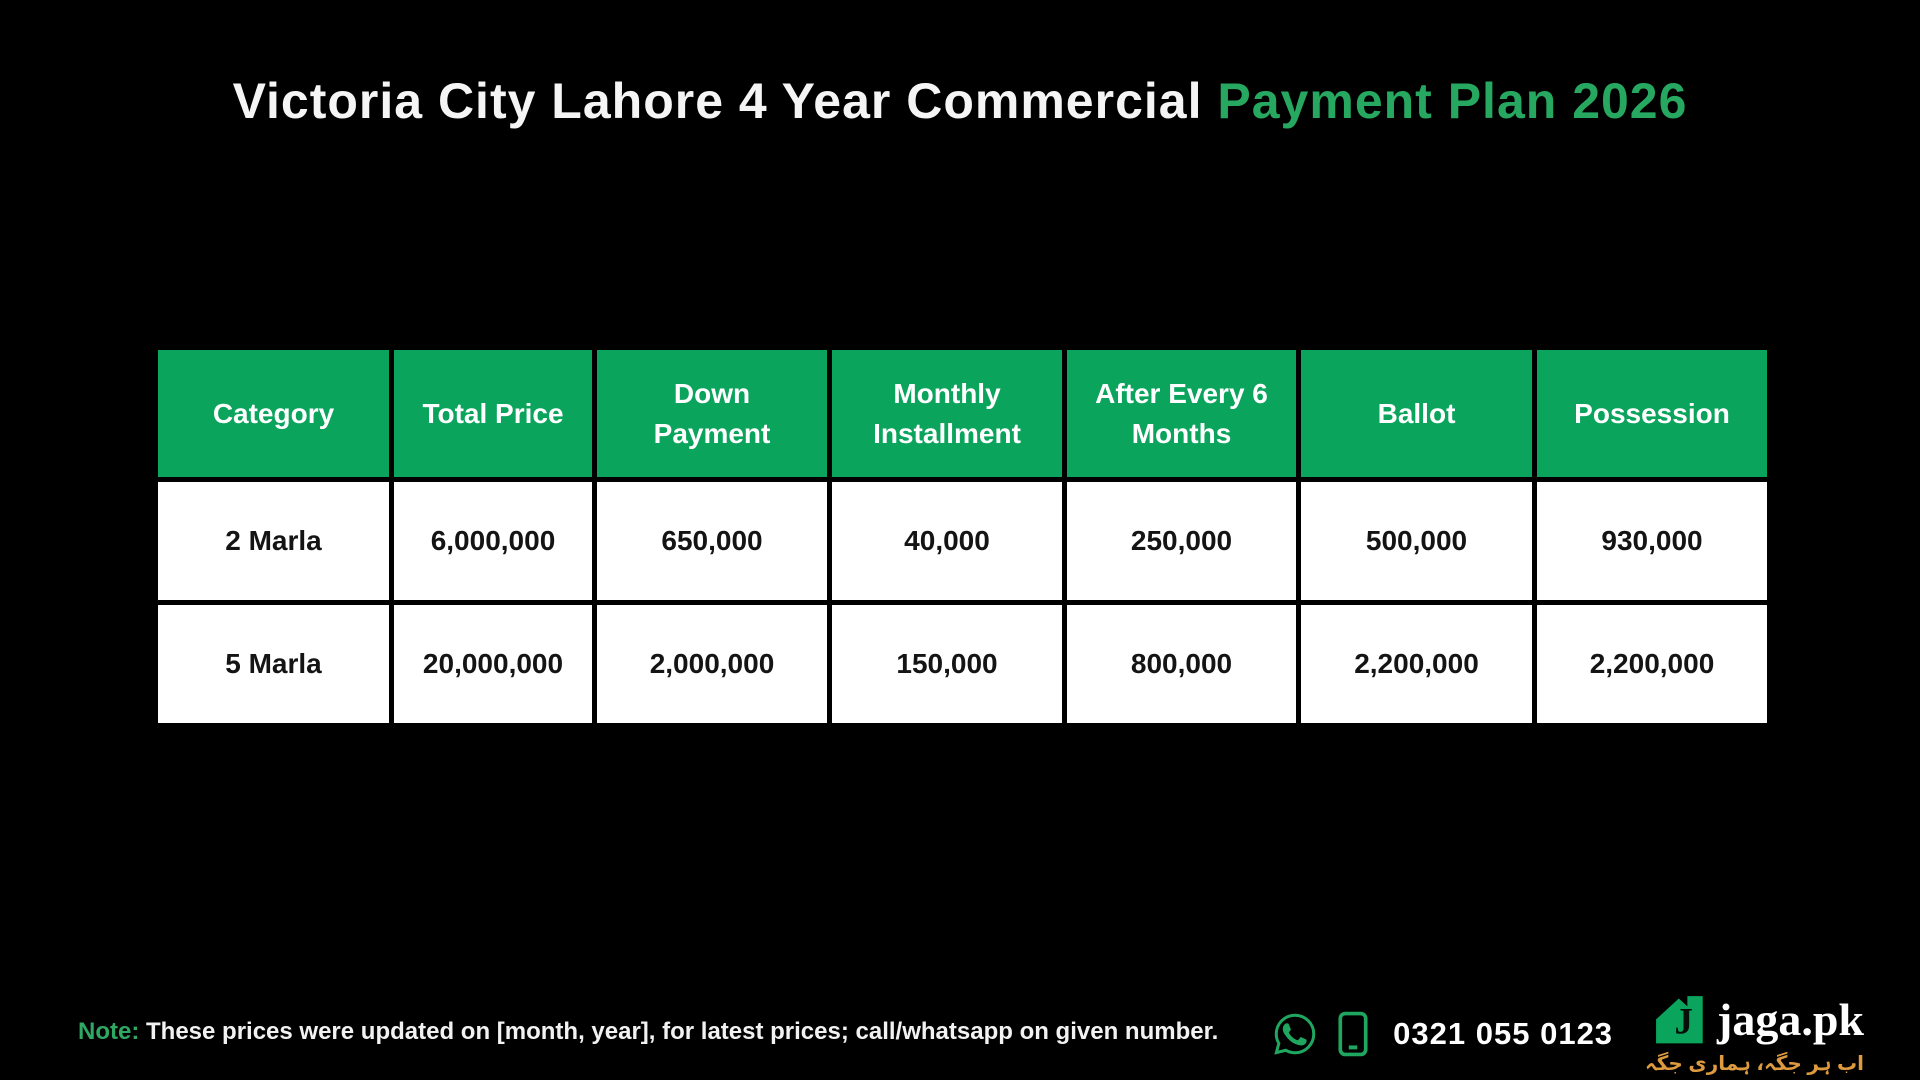 This screenshot has width=1920, height=1080. What do you see at coordinates (1295, 1034) in the screenshot?
I see `whatsapp-icon` at bounding box center [1295, 1034].